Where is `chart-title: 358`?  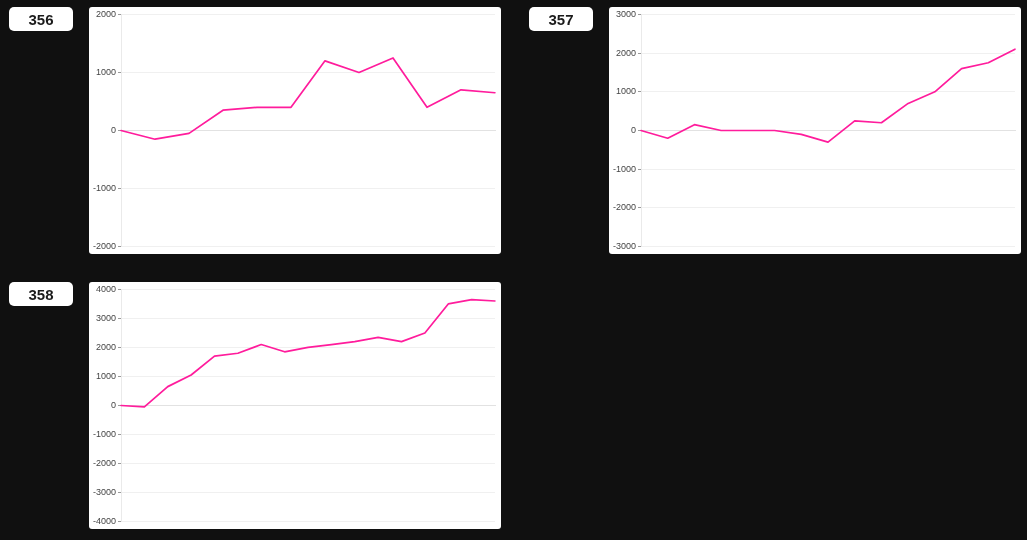
chart-title: 358 is located at coordinates (41, 294).